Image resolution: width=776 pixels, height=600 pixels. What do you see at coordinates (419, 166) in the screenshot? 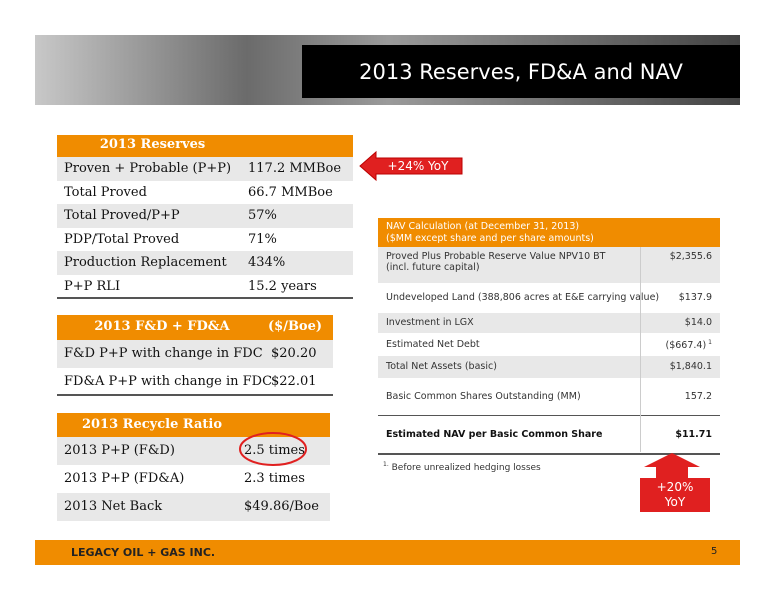
I see `reserves-callout: +24% YoY` at bounding box center [419, 166].